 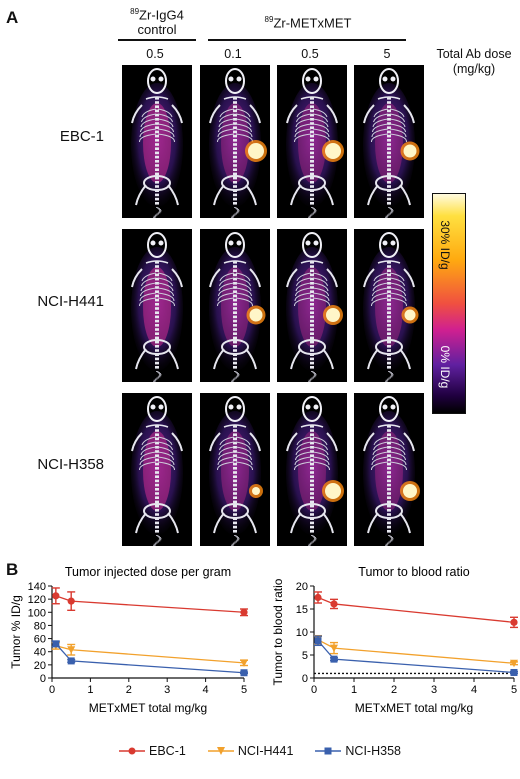 I want to click on total-dose-label-line2: (mg/kg), so click(x=474, y=69).